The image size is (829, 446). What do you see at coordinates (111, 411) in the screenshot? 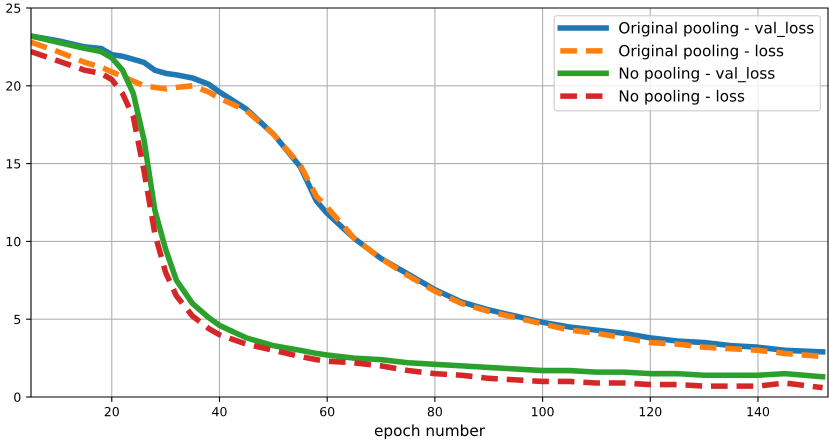
I see `x-tick-label: 20` at bounding box center [111, 411].